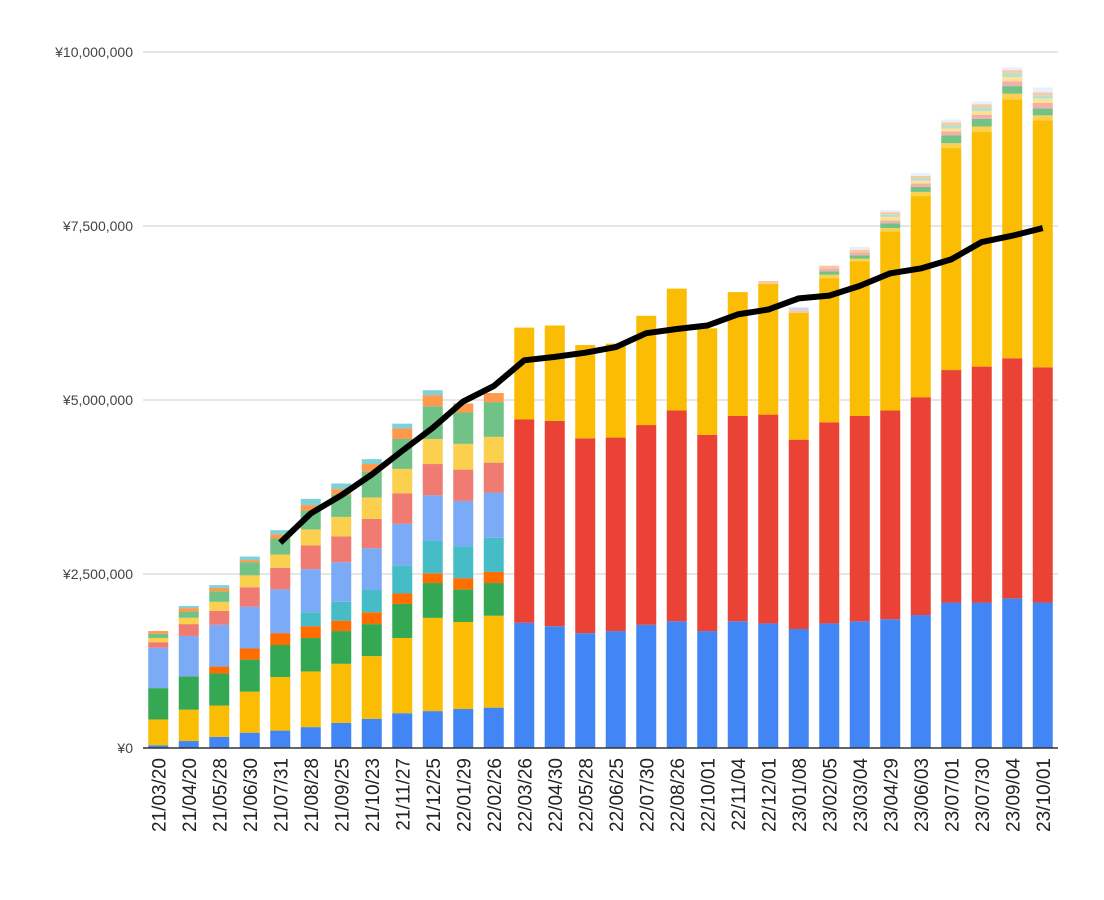 This screenshot has height=900, width=1104. Describe the element at coordinates (403, 794) in the screenshot. I see `x-tick-label: 21/11/27` at that location.